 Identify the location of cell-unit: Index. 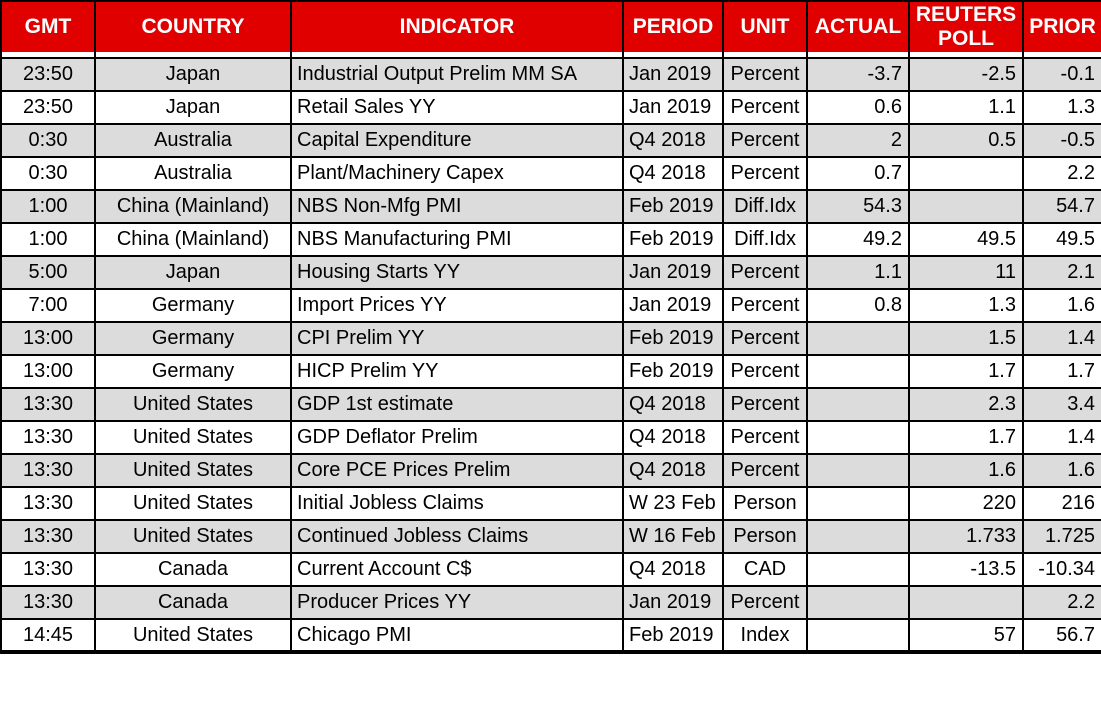
(765, 635).